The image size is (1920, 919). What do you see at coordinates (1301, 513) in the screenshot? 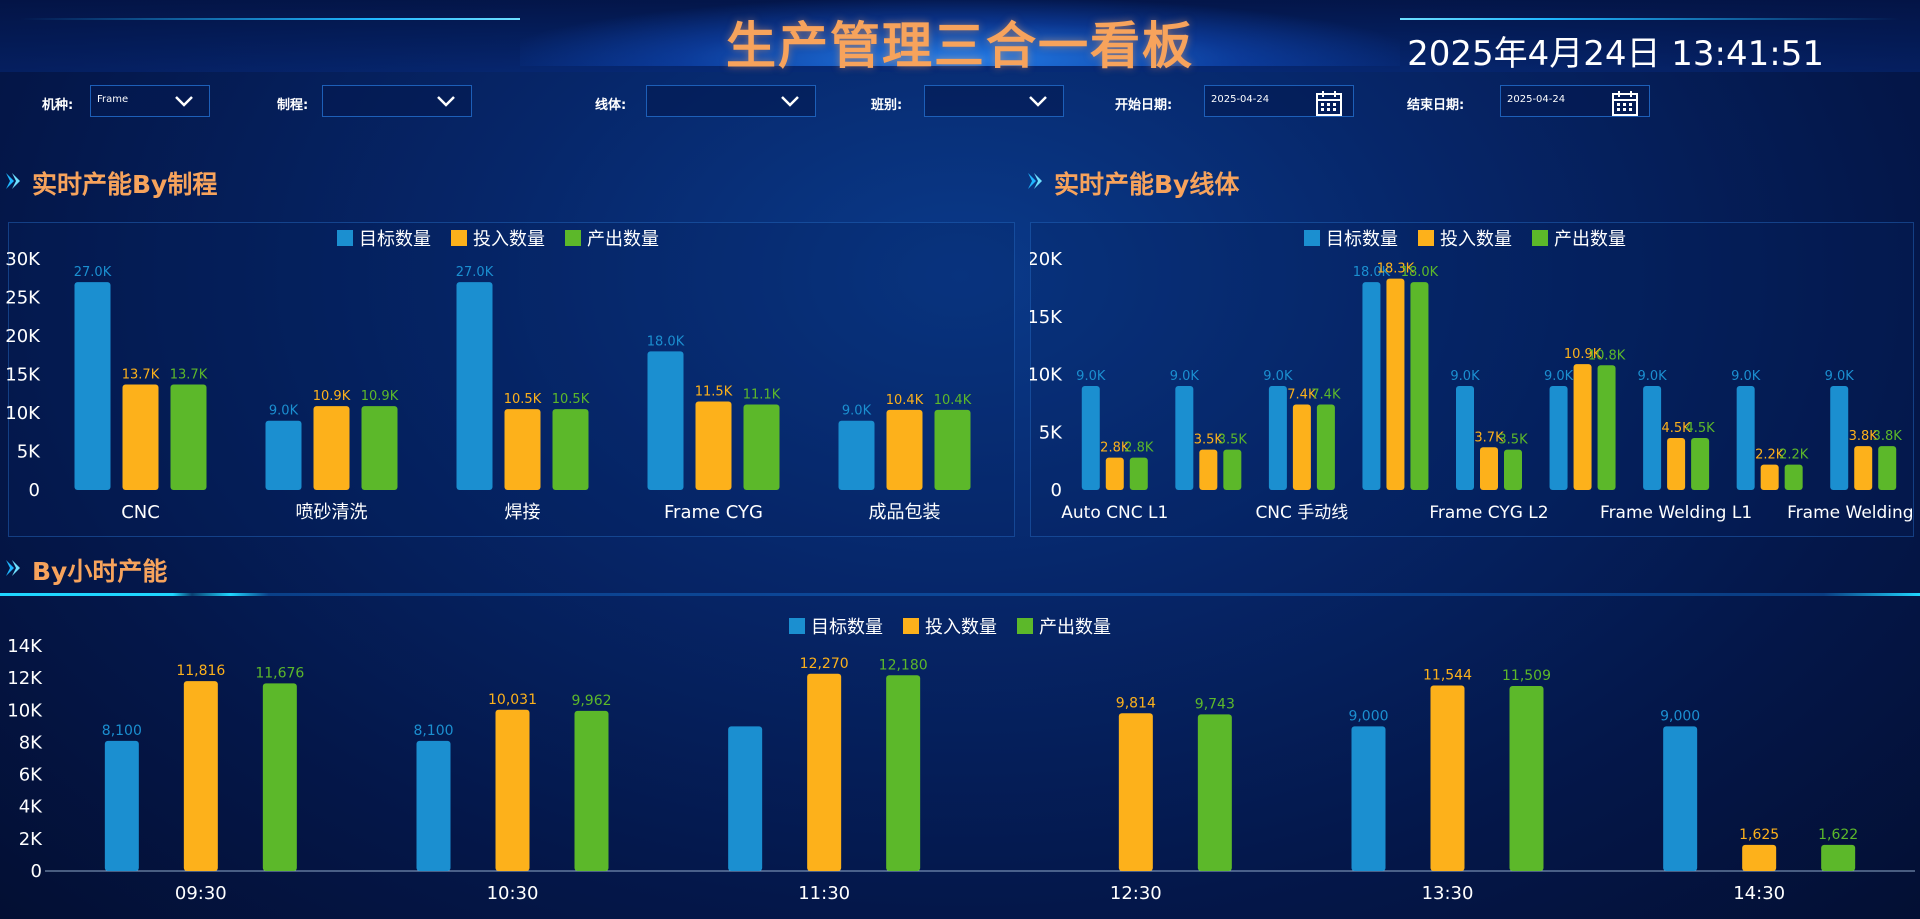
I see `x-category-label: CNC 手动线` at bounding box center [1301, 513].